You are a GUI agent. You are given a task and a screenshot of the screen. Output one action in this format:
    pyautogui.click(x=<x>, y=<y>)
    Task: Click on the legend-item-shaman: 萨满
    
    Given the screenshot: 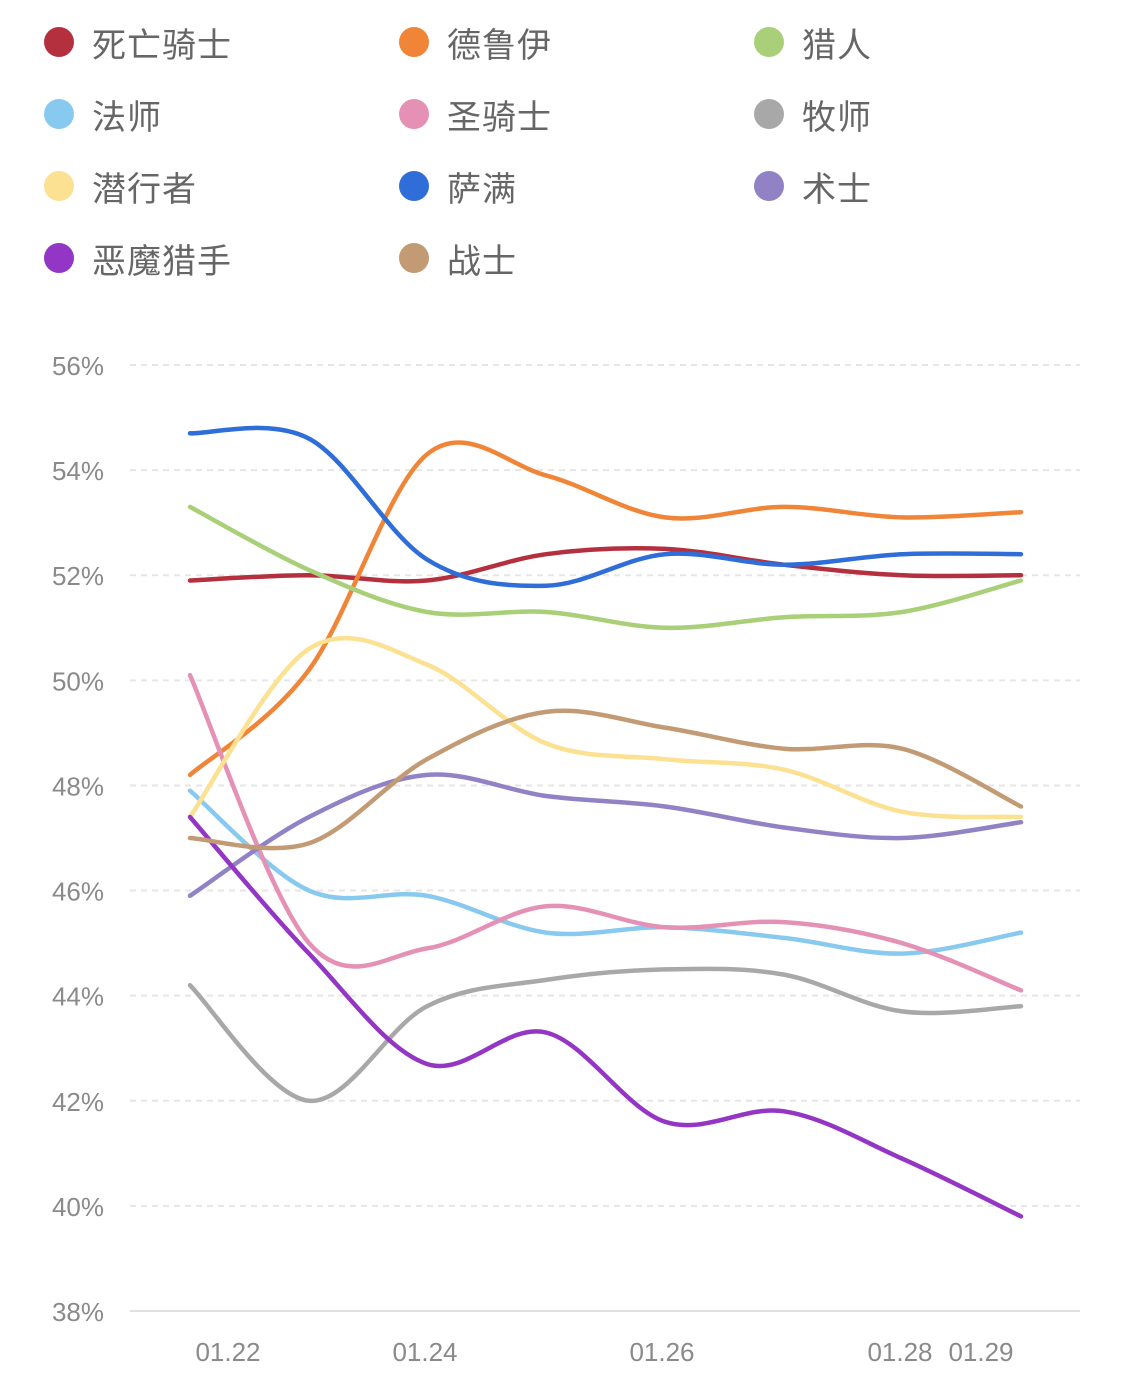 What is the action you would take?
    pyautogui.click(x=458, y=186)
    